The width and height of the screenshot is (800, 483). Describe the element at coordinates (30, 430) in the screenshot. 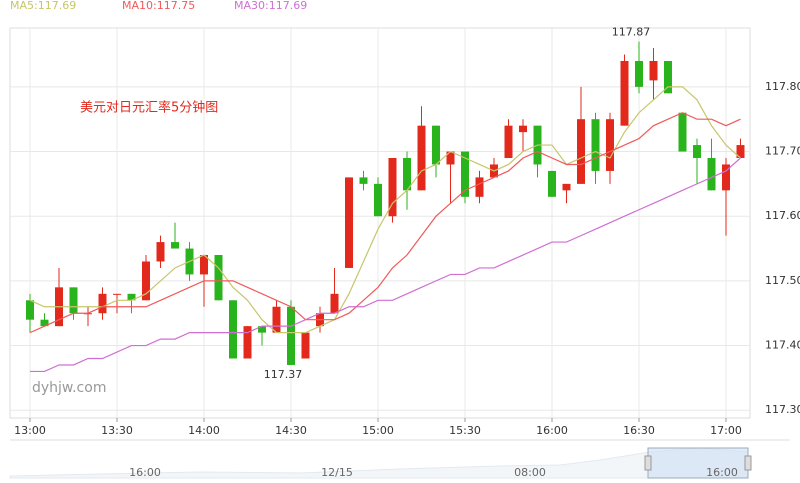

I see `x-tick-label: 13:00` at that location.